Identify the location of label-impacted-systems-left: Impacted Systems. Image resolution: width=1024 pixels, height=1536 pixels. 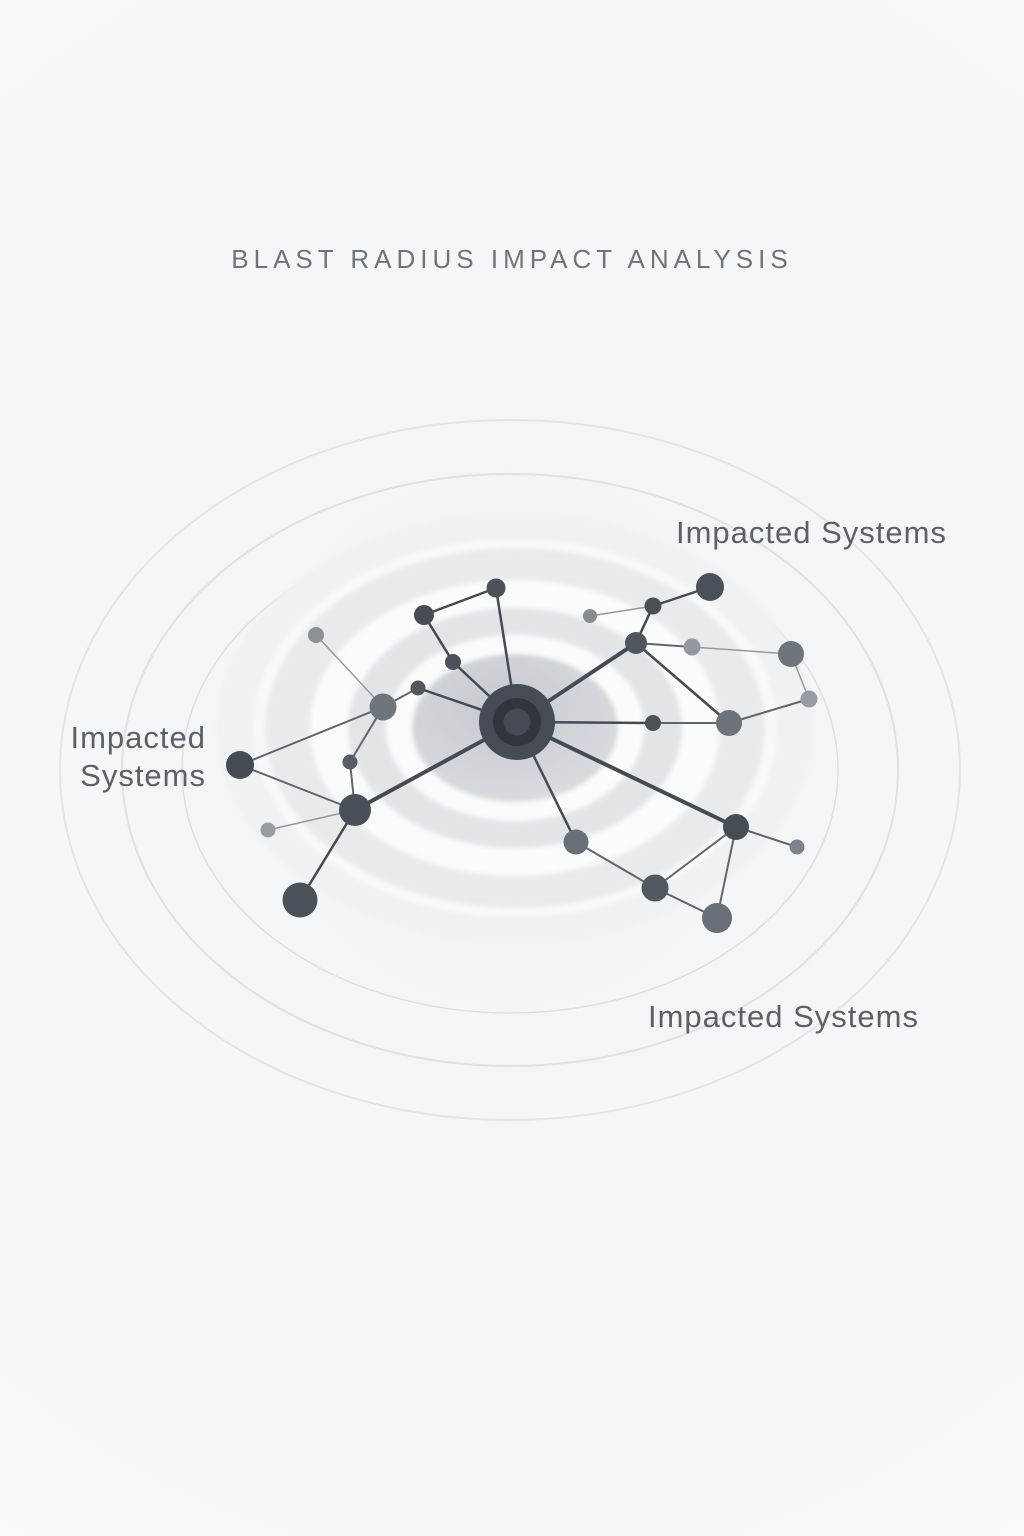
(103, 757).